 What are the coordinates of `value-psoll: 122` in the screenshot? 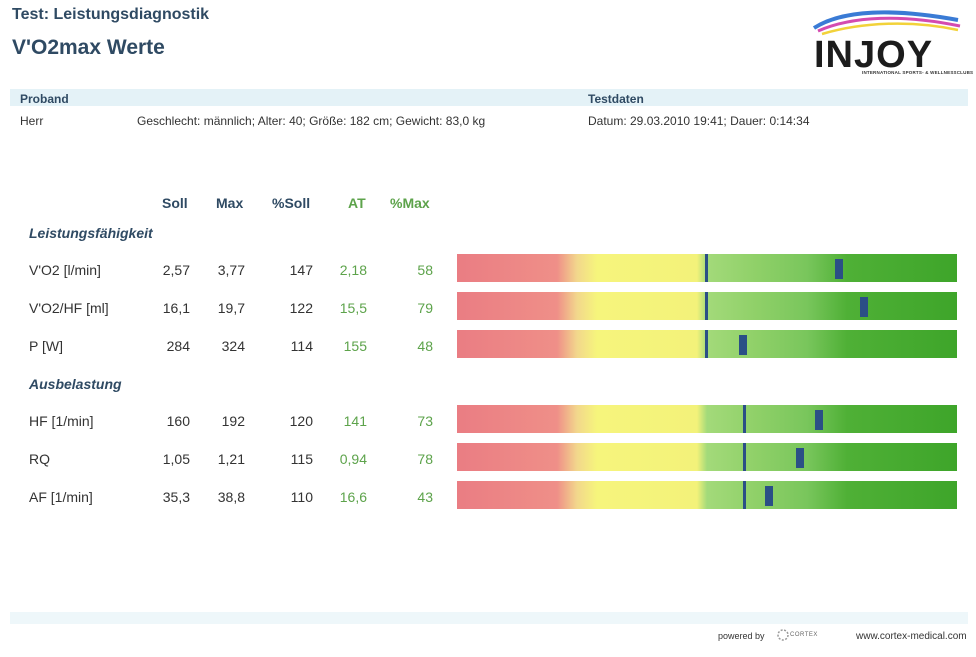 It's located at (301, 308).